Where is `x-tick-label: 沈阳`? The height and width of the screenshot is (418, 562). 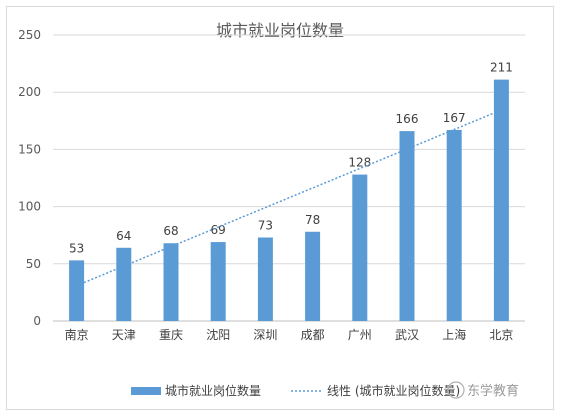
x-tick-label: 沈阳 is located at coordinates (218, 334).